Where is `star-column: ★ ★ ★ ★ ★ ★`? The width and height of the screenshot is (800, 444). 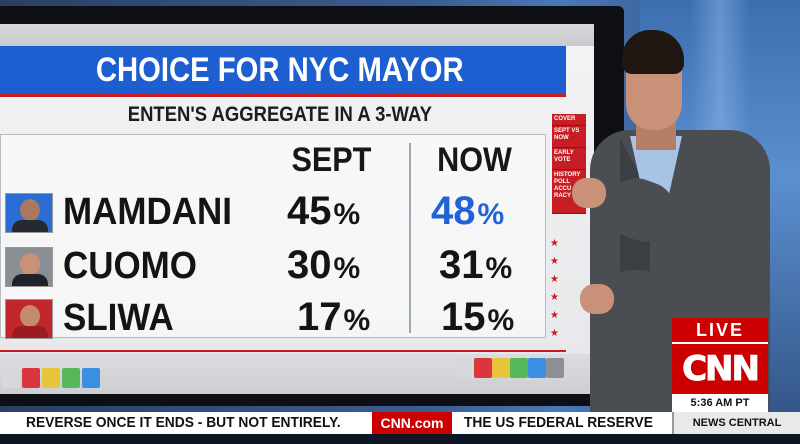
star-column: ★ ★ ★ ★ ★ ★ is located at coordinates (557, 293).